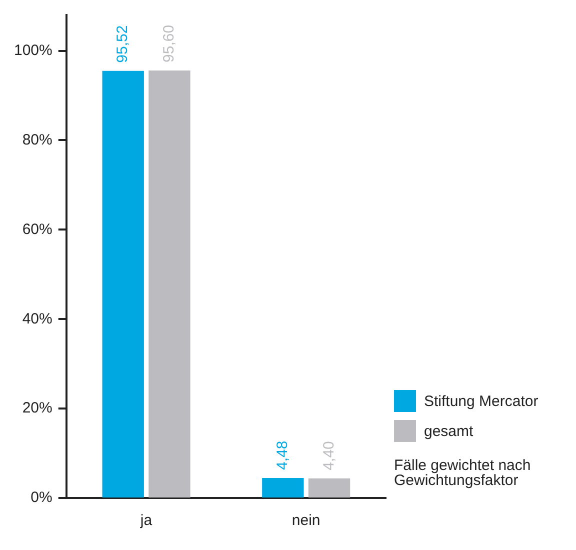  I want to click on text: Fälle gewichtet nach Gewichtungsfaktor, so click(463, 473).